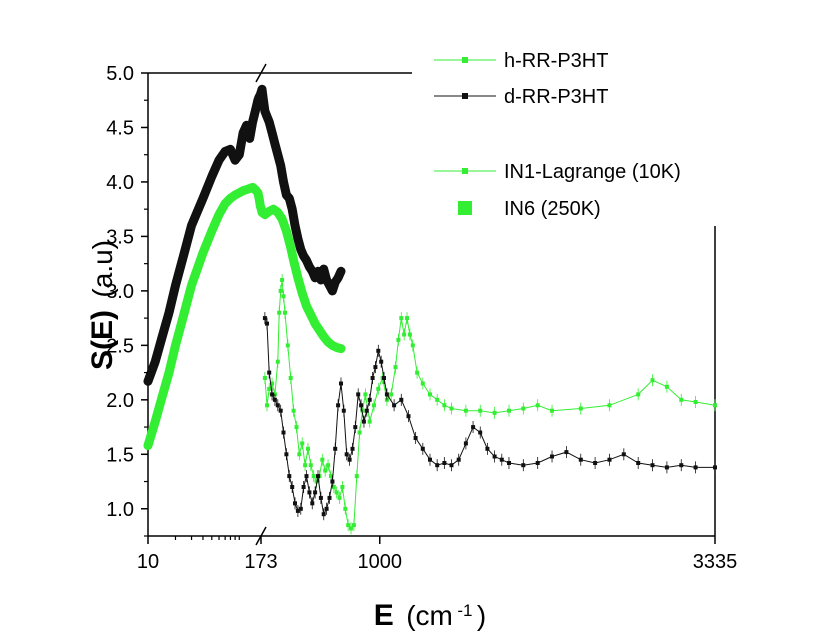  I want to click on legend-entry: h-RR-P3HT, so click(521, 61).